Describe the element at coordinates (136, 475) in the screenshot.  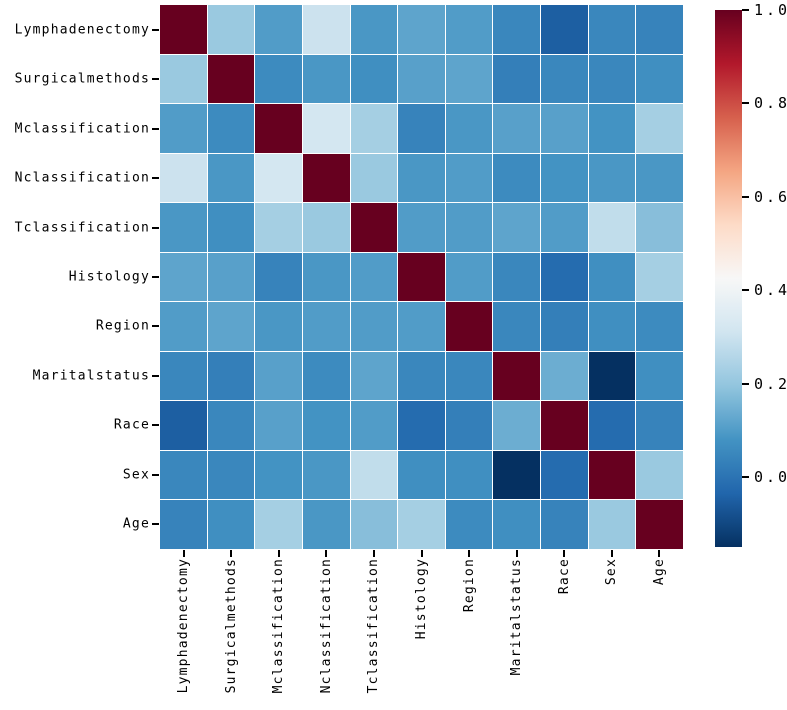
I see `y-axis-label: Sex` at that location.